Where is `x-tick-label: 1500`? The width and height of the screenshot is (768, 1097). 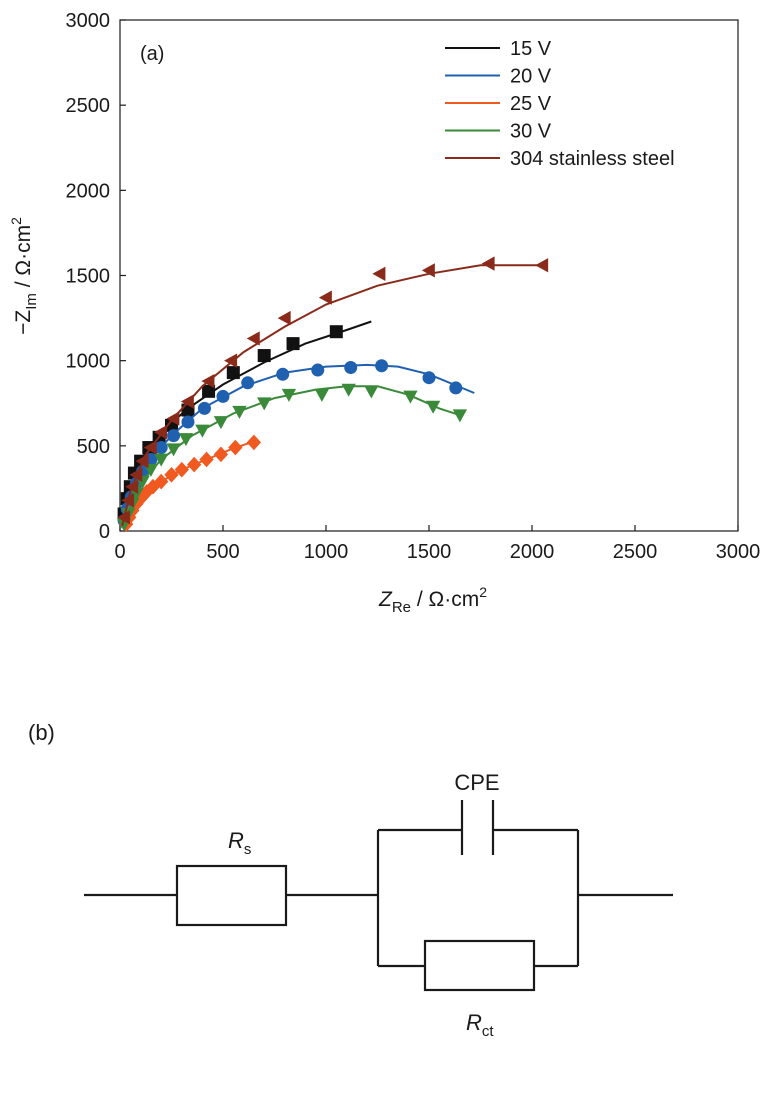
x-tick-label: 1500 is located at coordinates (429, 552).